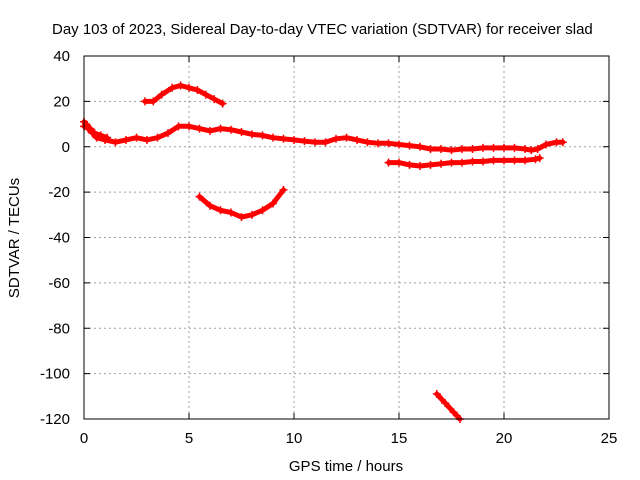  Describe the element at coordinates (346, 466) in the screenshot. I see `x-axis-label: GPS time / hours` at that location.